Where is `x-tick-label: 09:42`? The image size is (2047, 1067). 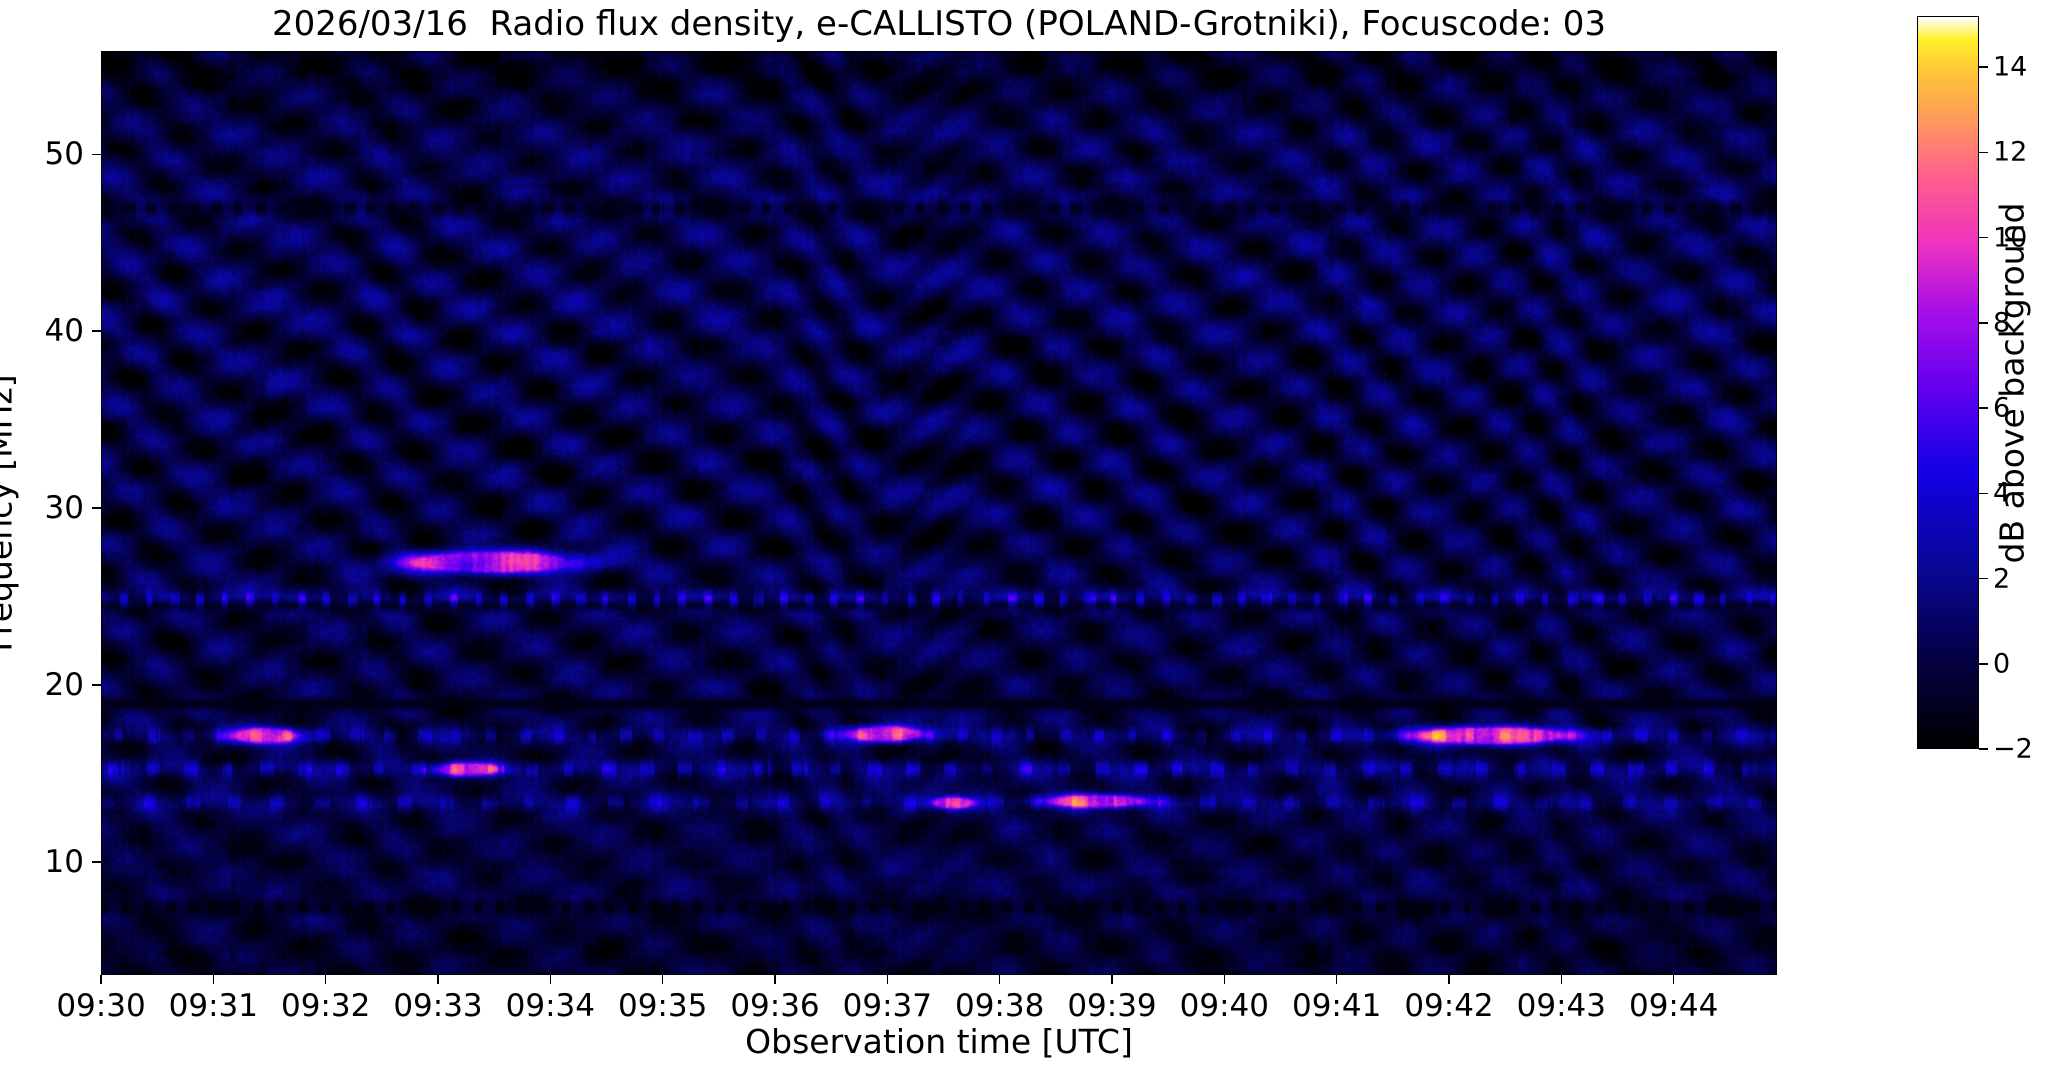 x-tick-label: 09:42 is located at coordinates (1449, 1006).